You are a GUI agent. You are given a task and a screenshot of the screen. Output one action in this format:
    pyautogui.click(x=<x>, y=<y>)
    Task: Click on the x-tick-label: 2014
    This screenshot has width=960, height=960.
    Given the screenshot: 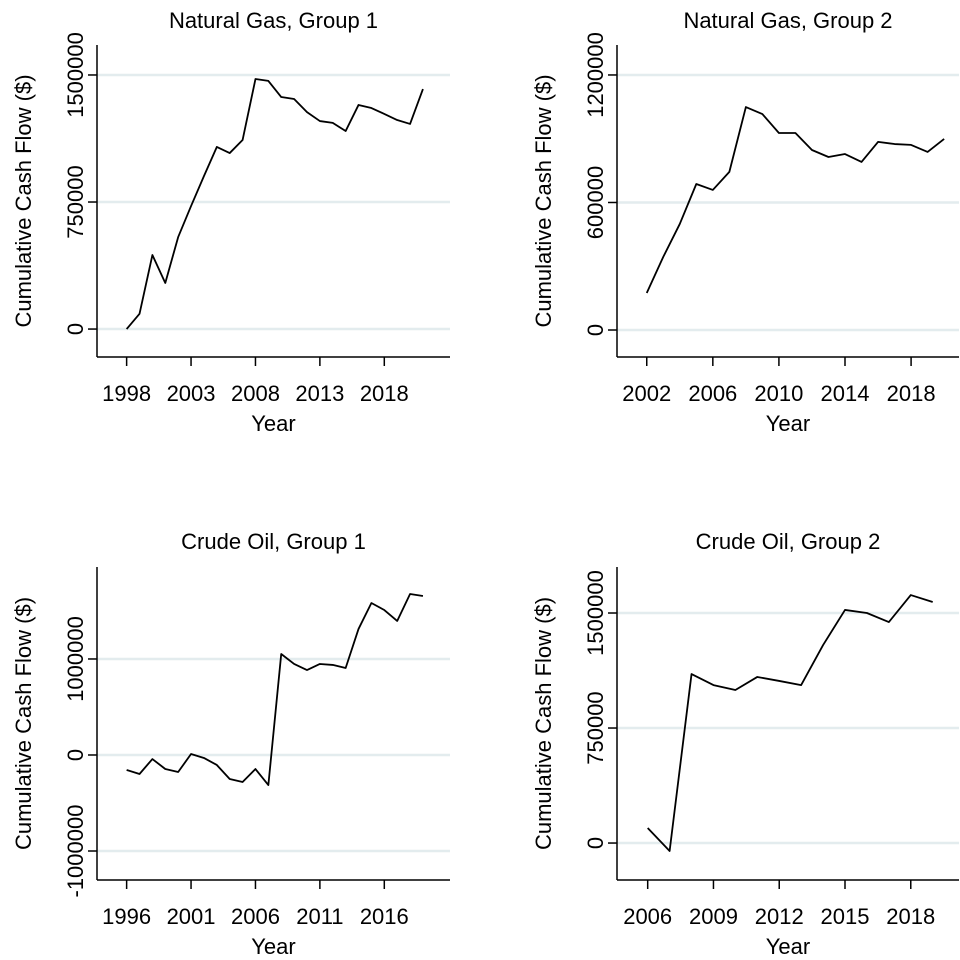 What is the action you would take?
    pyautogui.click(x=845, y=393)
    